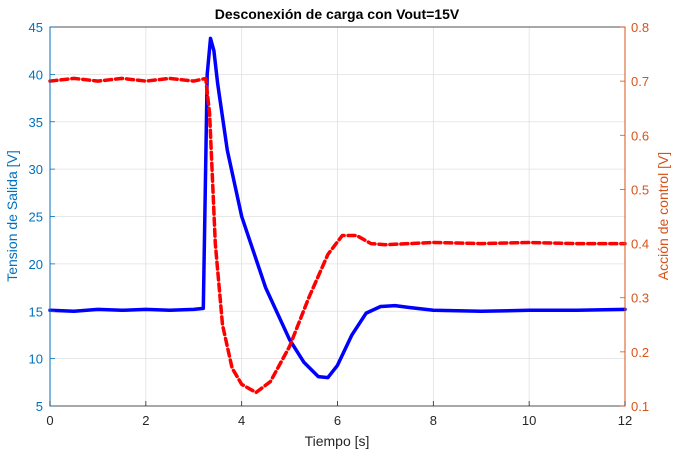 The width and height of the screenshot is (680, 459). Describe the element at coordinates (145, 420) in the screenshot. I see `x-tick-label: 2` at that location.